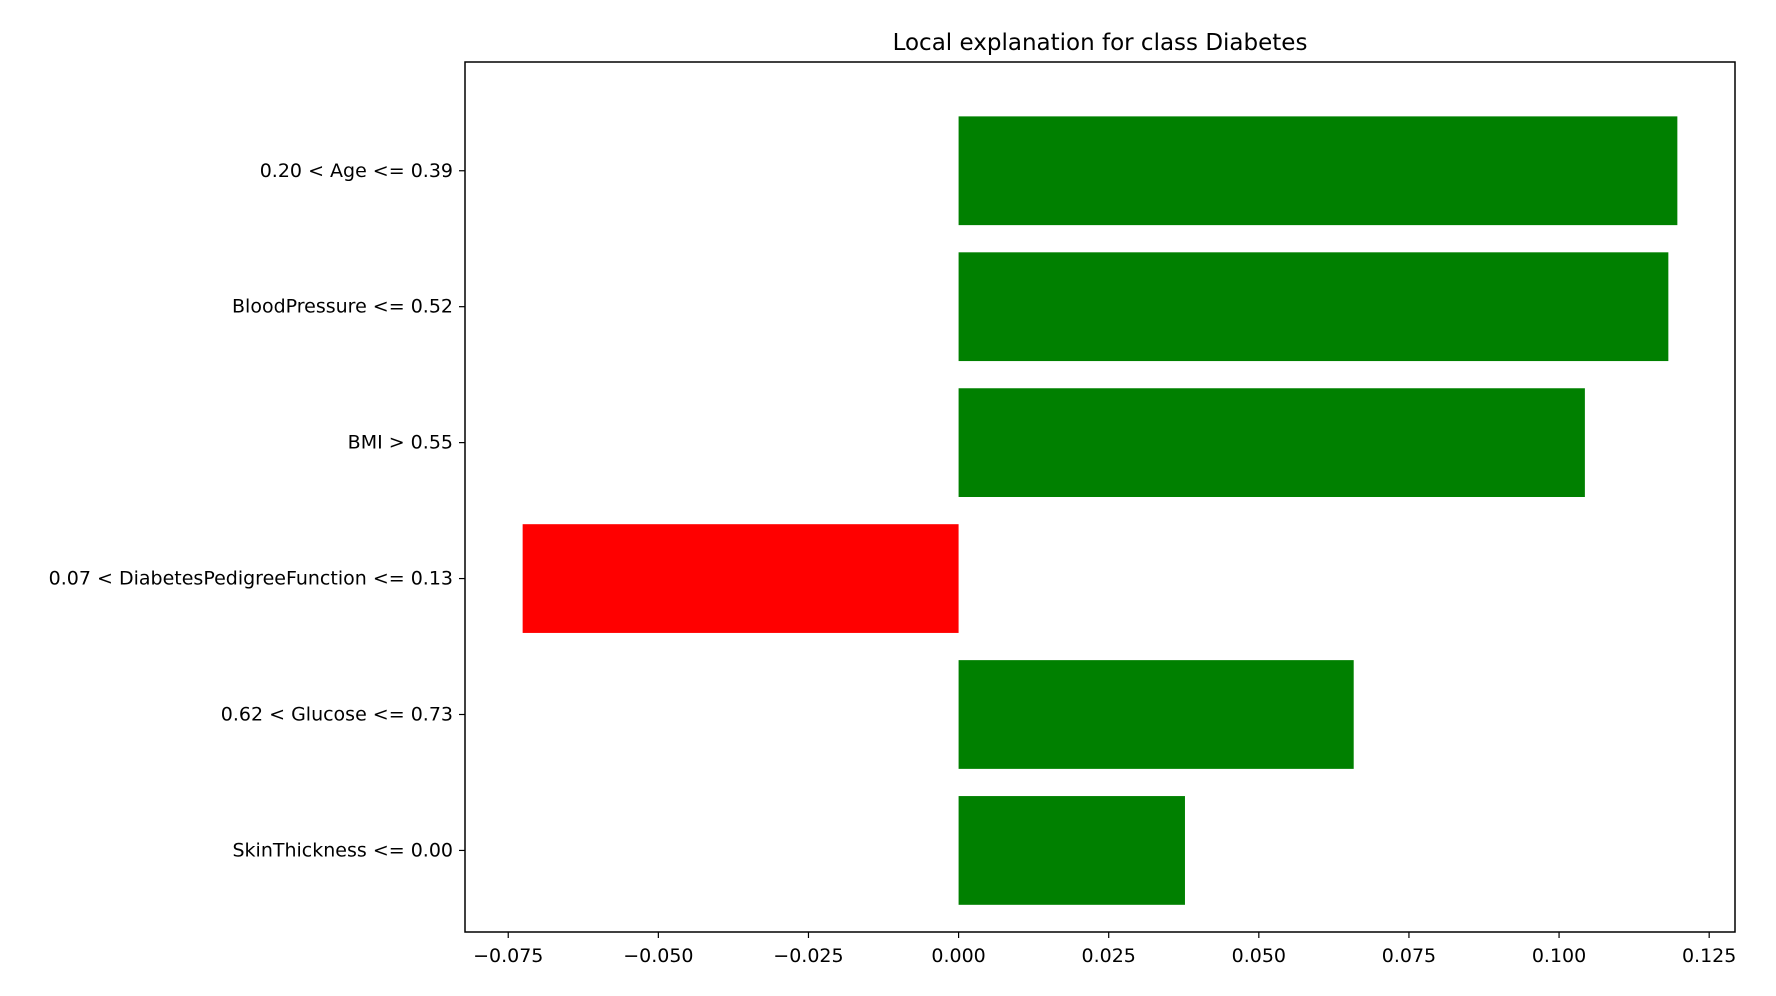  Describe the element at coordinates (1409, 956) in the screenshot. I see `x-tick-label: 0.075` at that location.